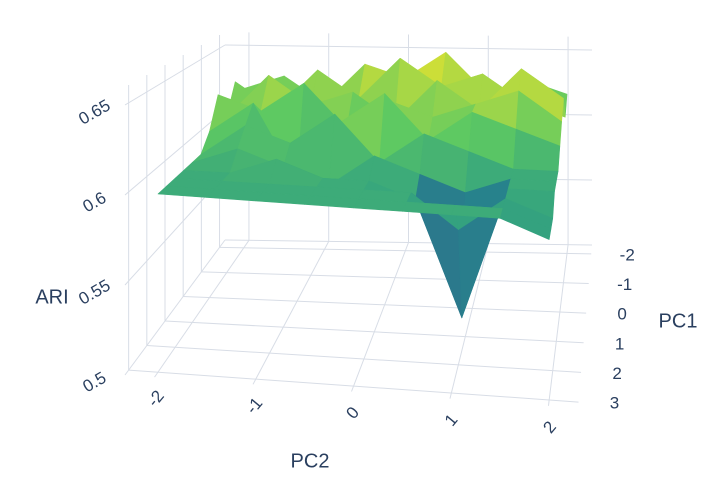 This screenshot has height=494, width=720. I want to click on z-tick-label: 0.65, so click(94, 112).